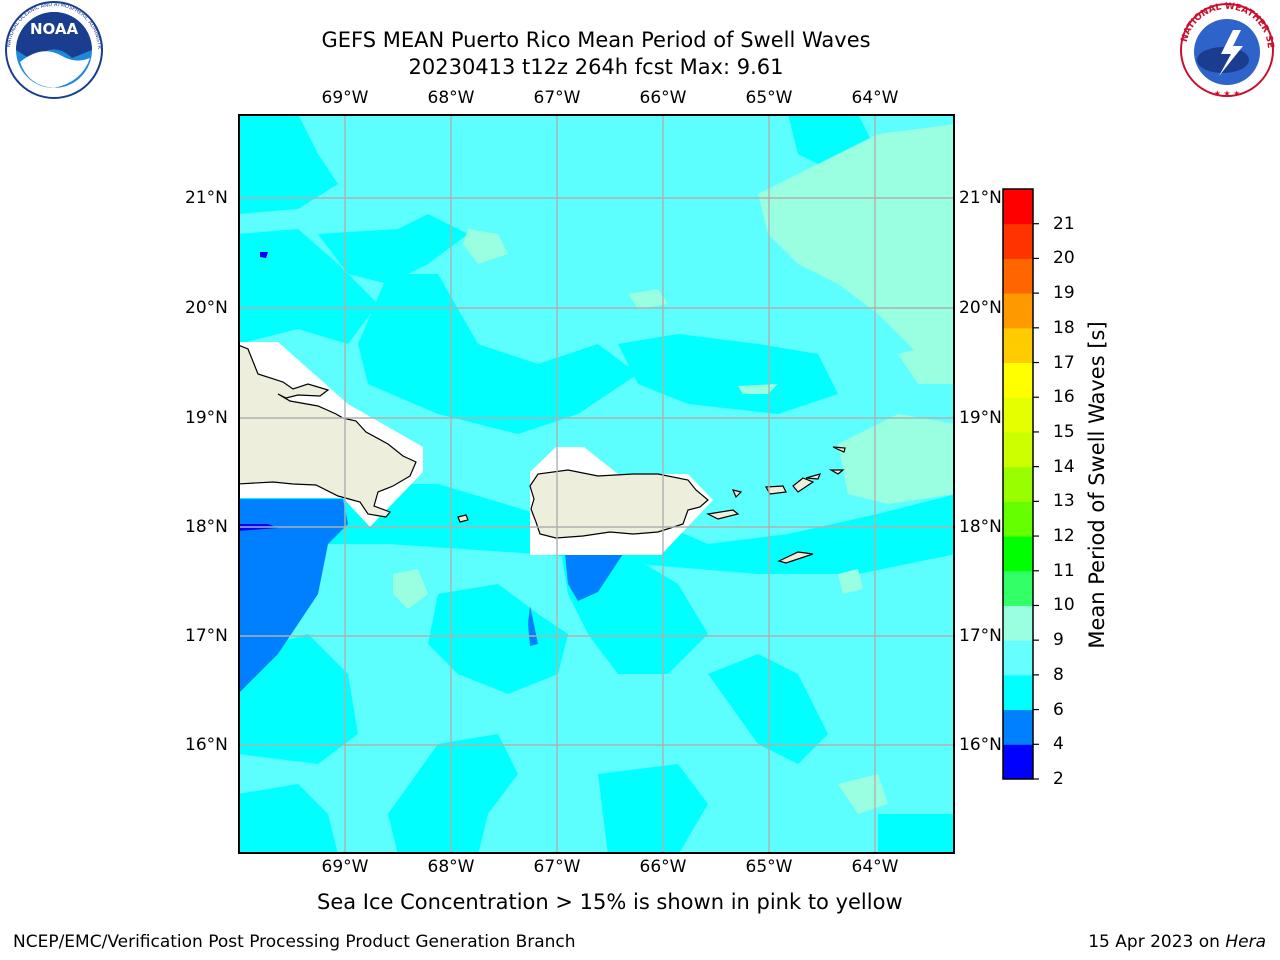 This screenshot has width=1280, height=960. What do you see at coordinates (1064, 258) in the screenshot?
I see `colorbar-tick-label: 20` at bounding box center [1064, 258].